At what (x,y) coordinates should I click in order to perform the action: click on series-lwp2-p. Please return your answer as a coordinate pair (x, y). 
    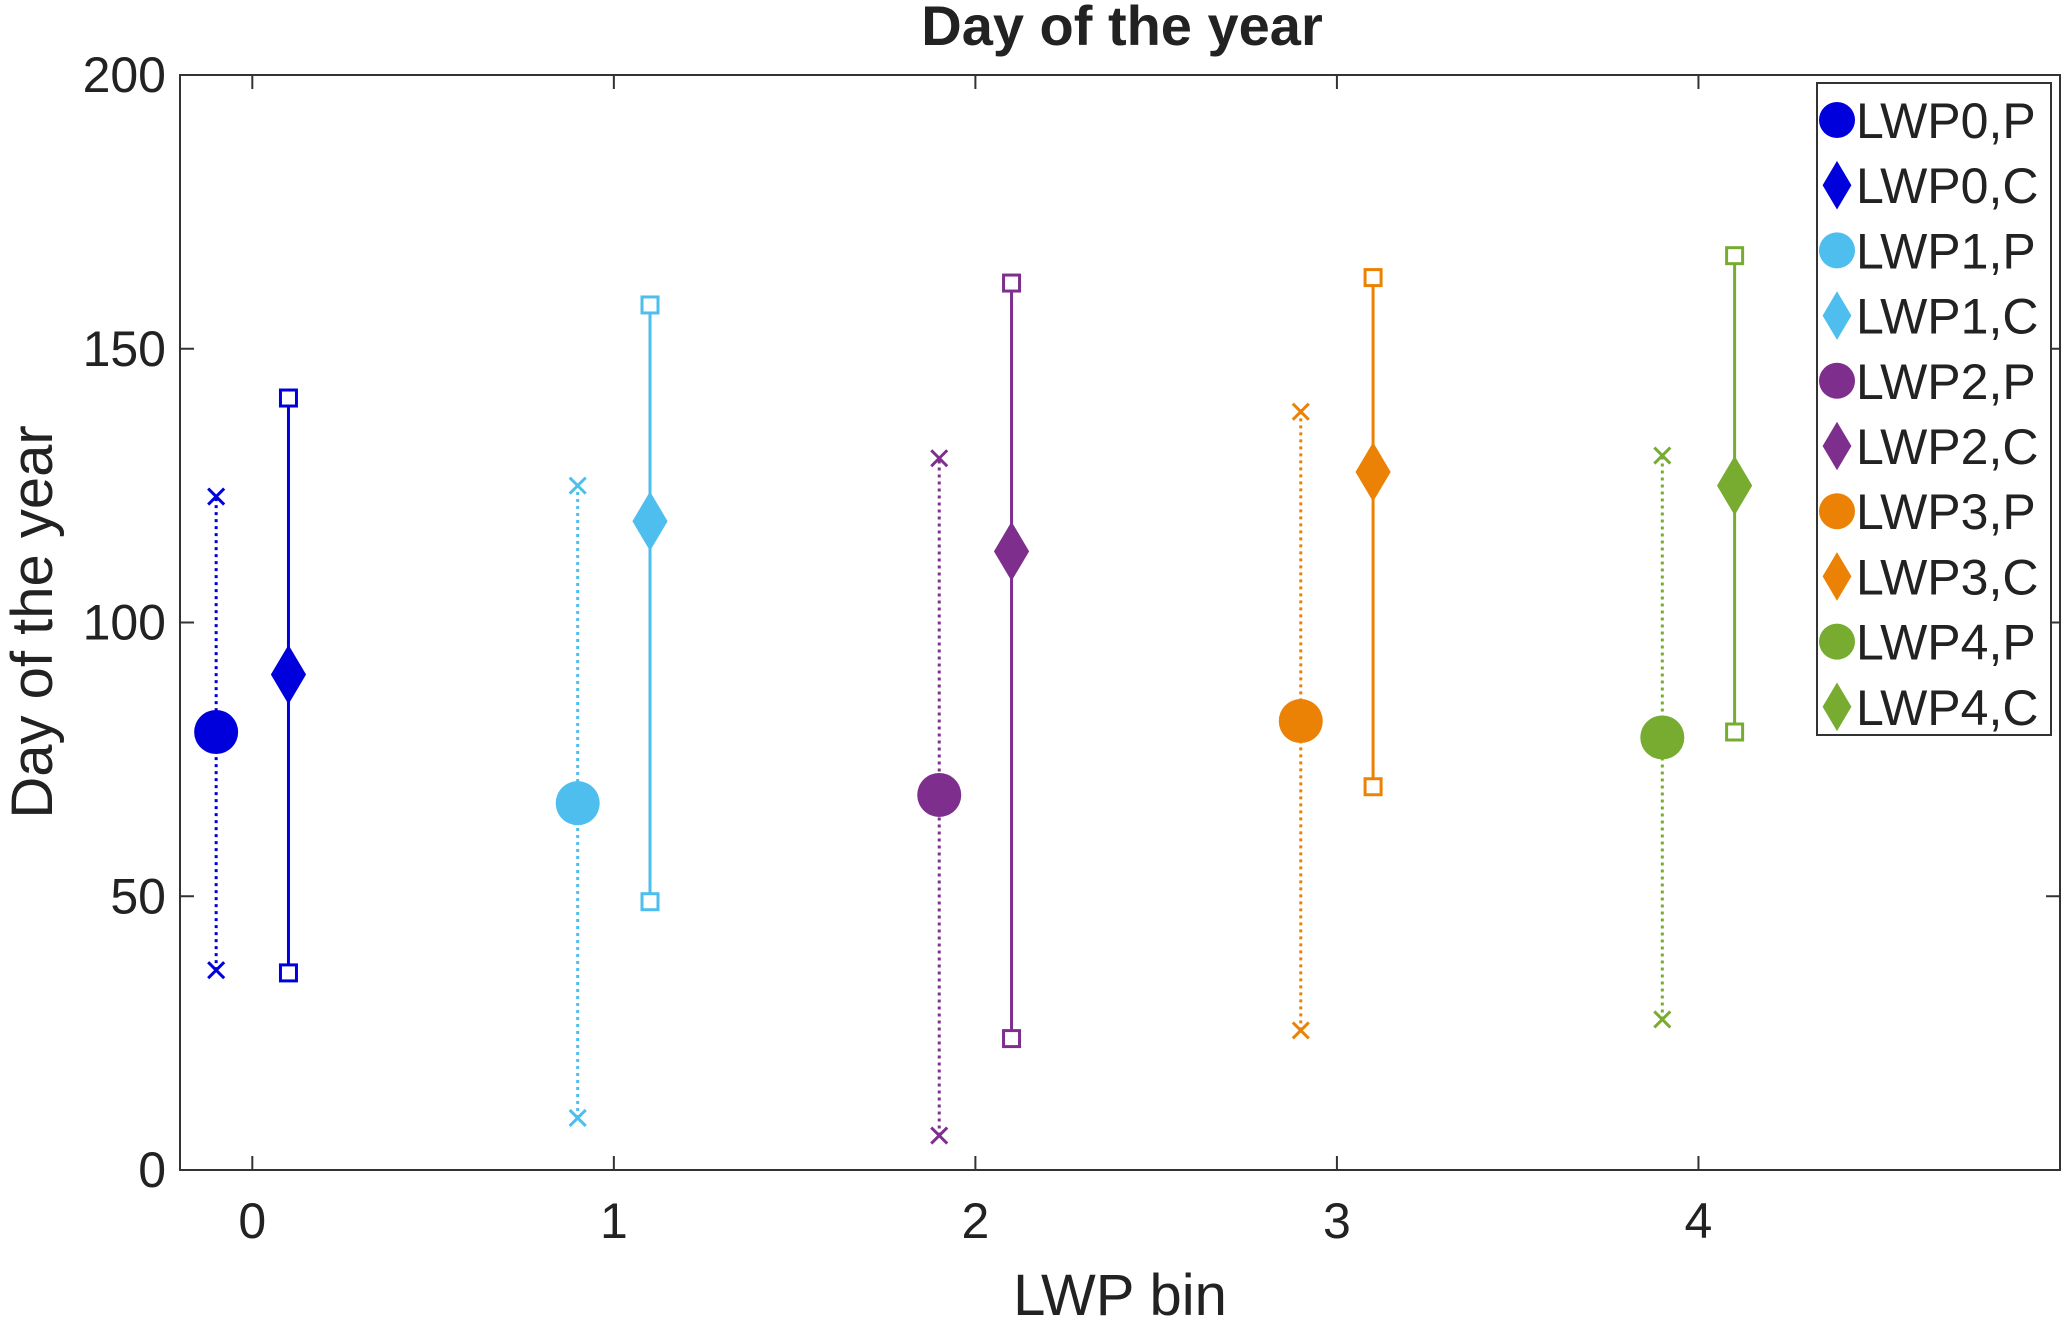
    Looking at the image, I should click on (939, 797).